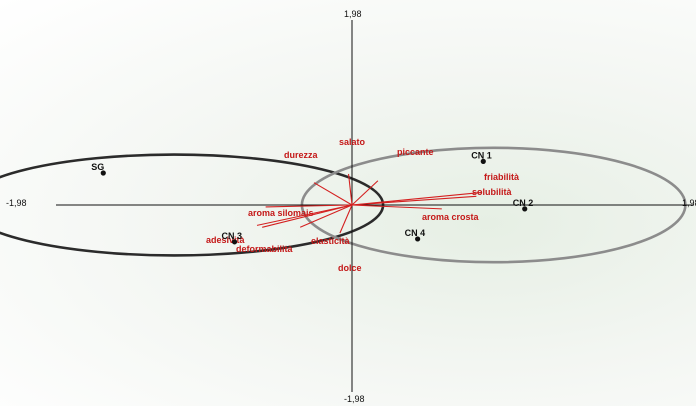  I want to click on y-axis-max-label: 1,98, so click(353, 14).